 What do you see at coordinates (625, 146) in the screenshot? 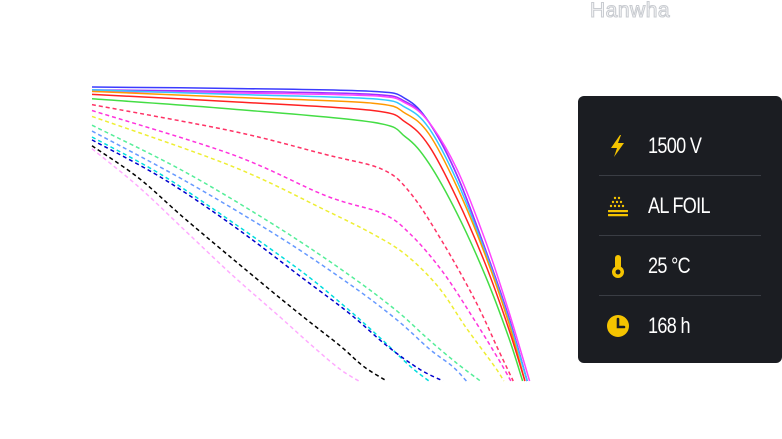
I see `lightning-bolt-icon` at bounding box center [625, 146].